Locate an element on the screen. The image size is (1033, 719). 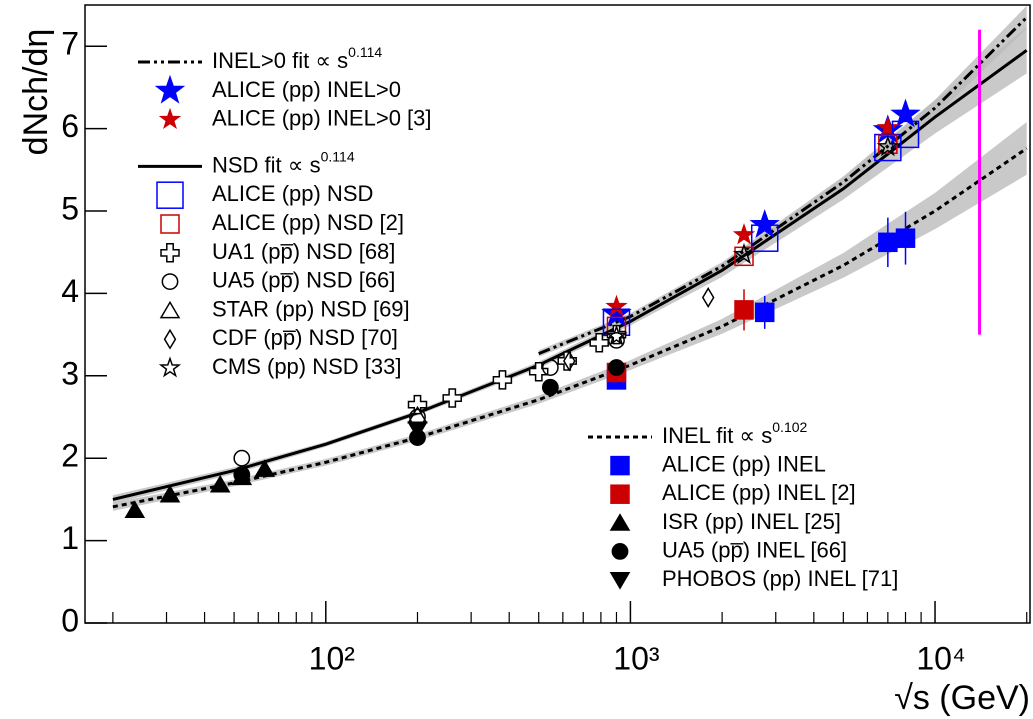
x-axis-label: √s (GeV) is located at coordinates (962, 698).